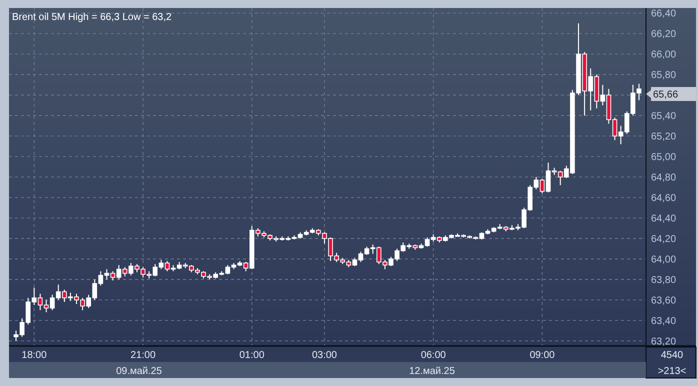 The width and height of the screenshot is (698, 386). Describe the element at coordinates (663, 300) in the screenshot. I see `y-tick-label: 63,60` at that location.